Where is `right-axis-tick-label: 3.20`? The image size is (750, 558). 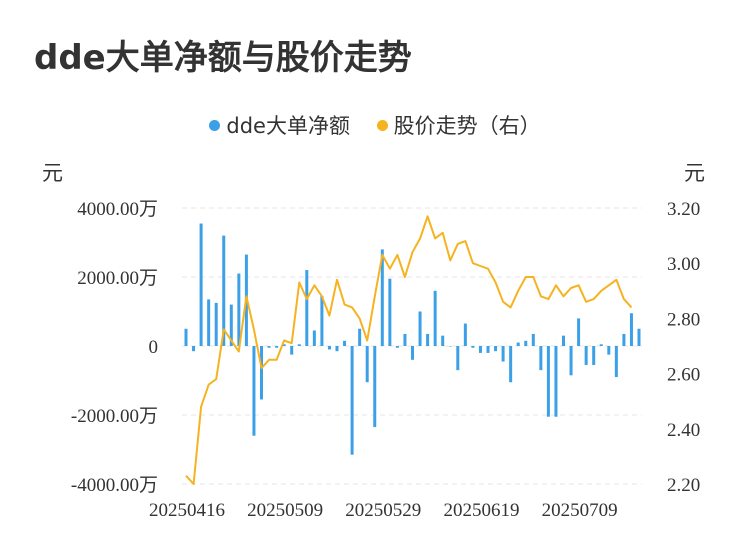 right-axis-tick-label: 3.20 is located at coordinates (683, 209).